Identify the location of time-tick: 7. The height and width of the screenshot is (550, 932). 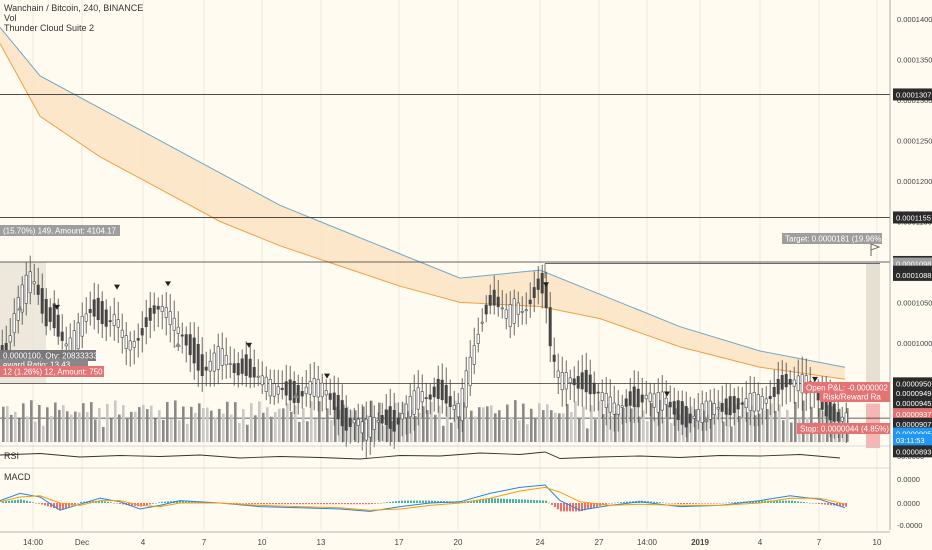
(819, 542).